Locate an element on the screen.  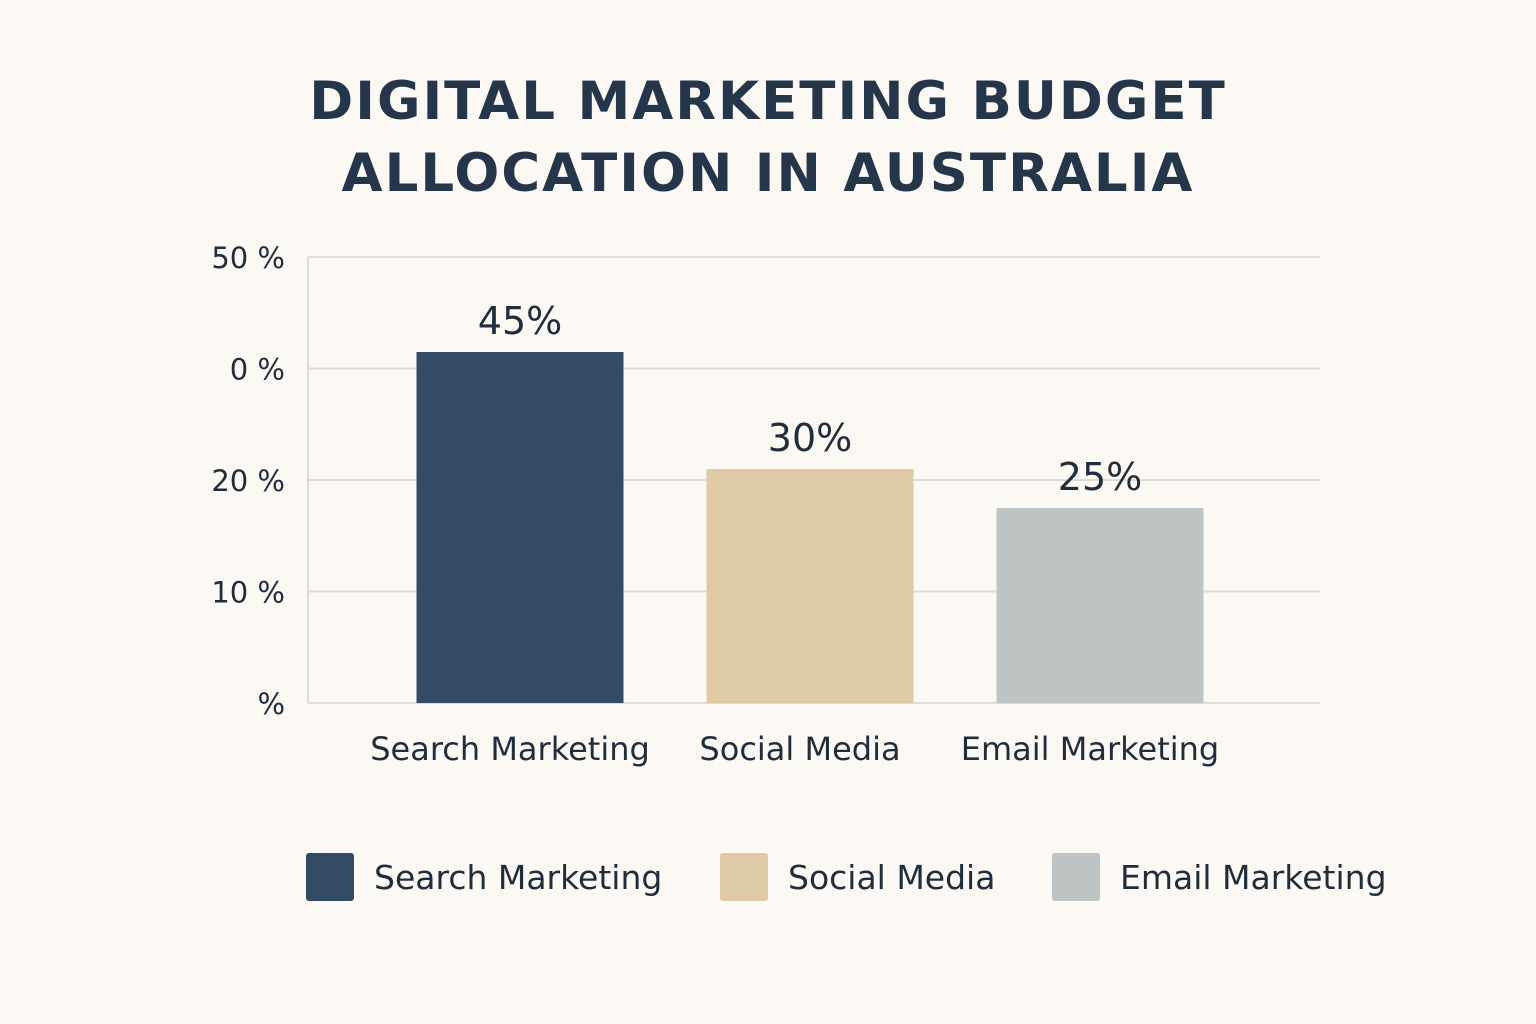
legend-label-search-marketing: Search Marketing is located at coordinates (518, 877).